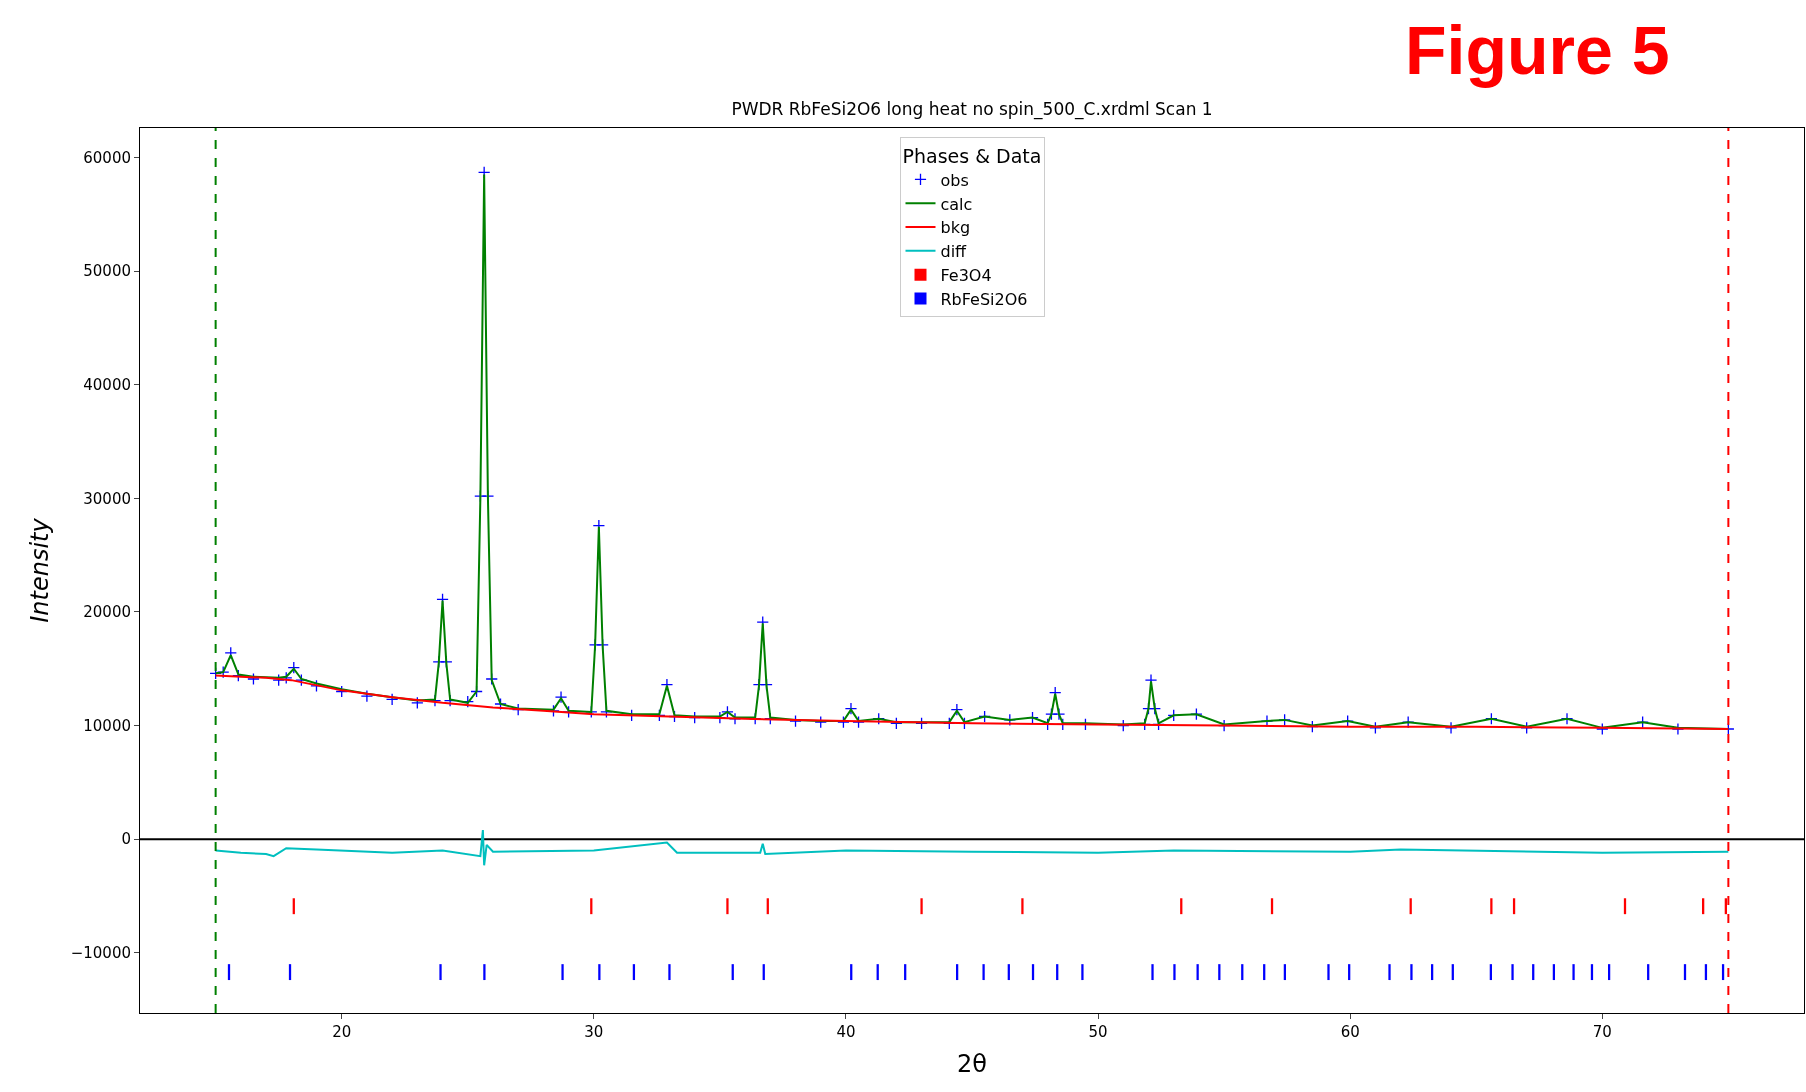 This screenshot has height=1092, width=1806. I want to click on x-tick-label: 50, so click(1098, 1032).